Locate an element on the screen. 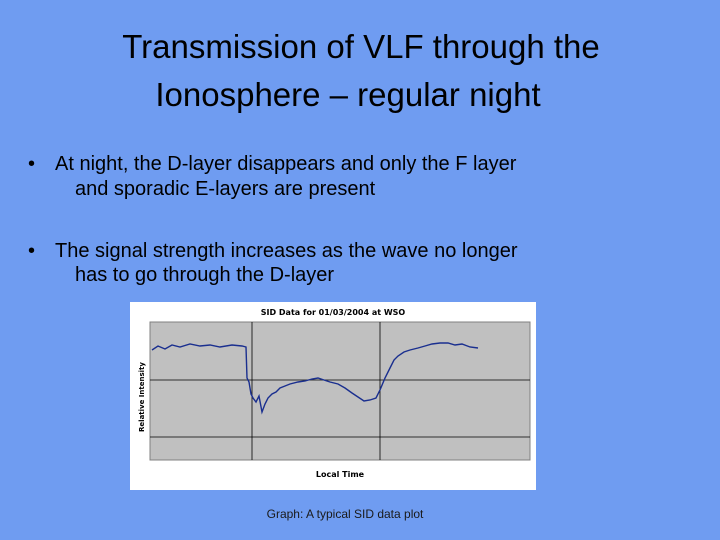 This screenshot has width=720, height=540. title-line: Transmission of VLF through the is located at coordinates (361, 46).